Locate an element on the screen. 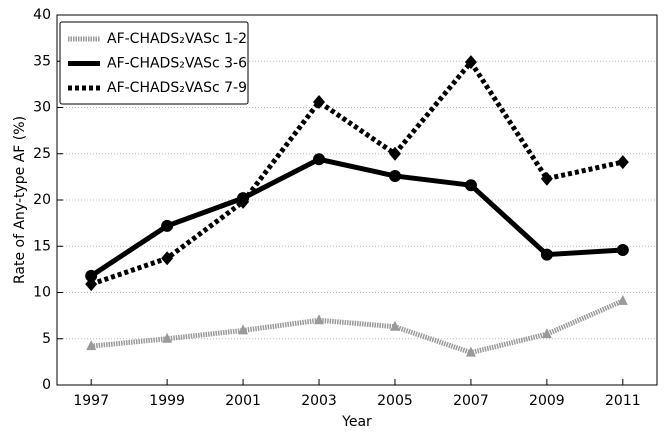  y-tick-label: 10 is located at coordinates (42, 293).